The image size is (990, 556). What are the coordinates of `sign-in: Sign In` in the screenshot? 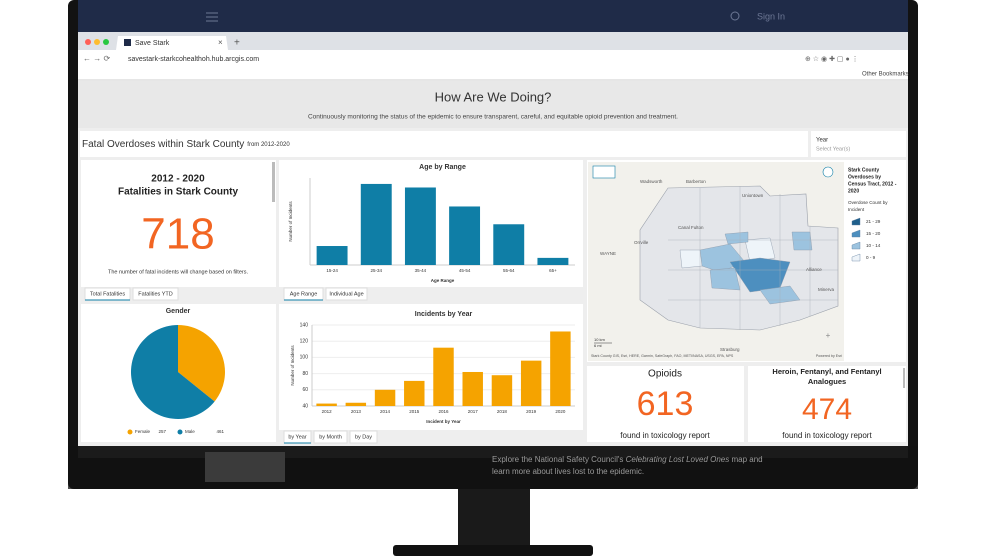 It's located at (771, 16).